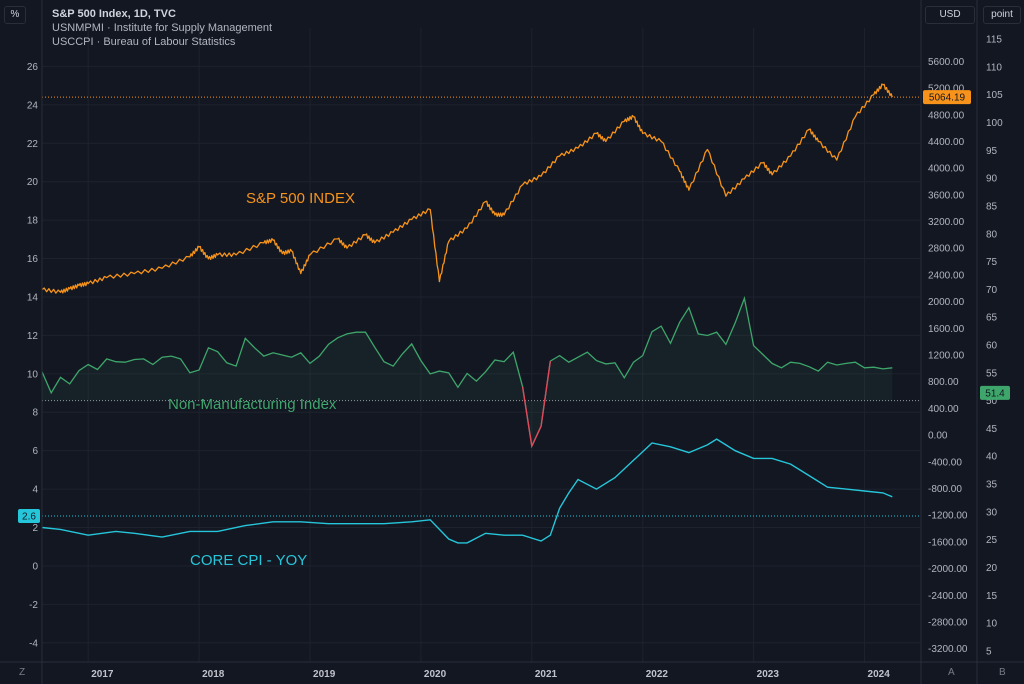  I want to click on auto-scale-a-button: A, so click(951, 672).